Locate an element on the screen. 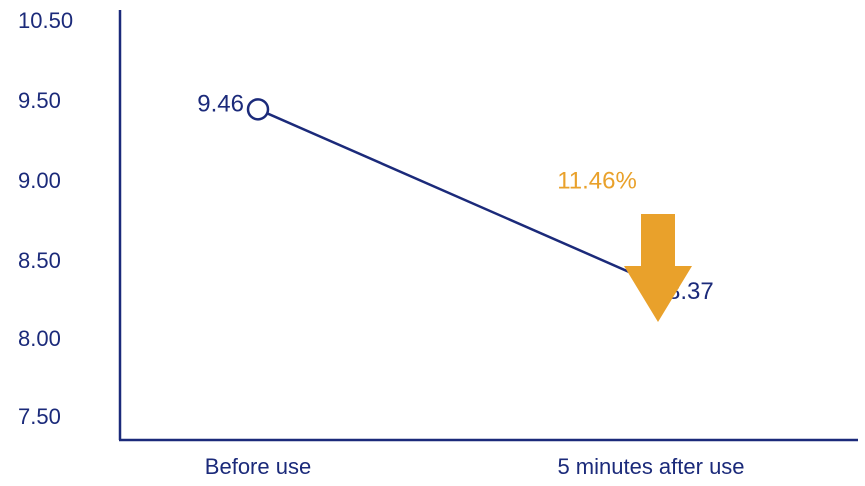 The height and width of the screenshot is (486, 865). annotation: 11.46% is located at coordinates (624, 244).